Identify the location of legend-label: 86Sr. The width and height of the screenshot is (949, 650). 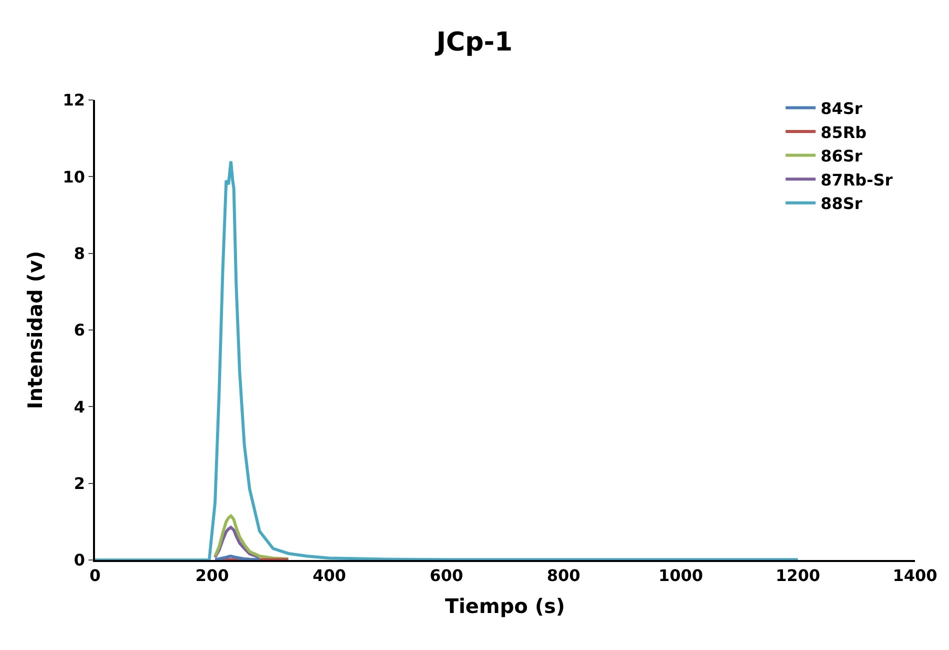
(841, 156).